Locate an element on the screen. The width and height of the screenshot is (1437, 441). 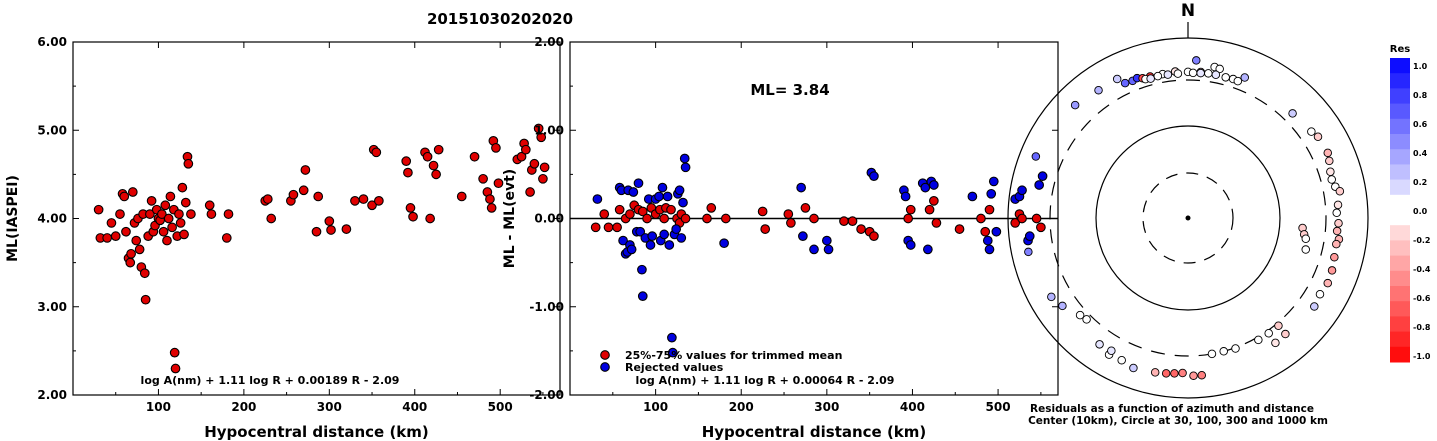
colorbar-tick-label: 1.0 is located at coordinates (1420, 66).